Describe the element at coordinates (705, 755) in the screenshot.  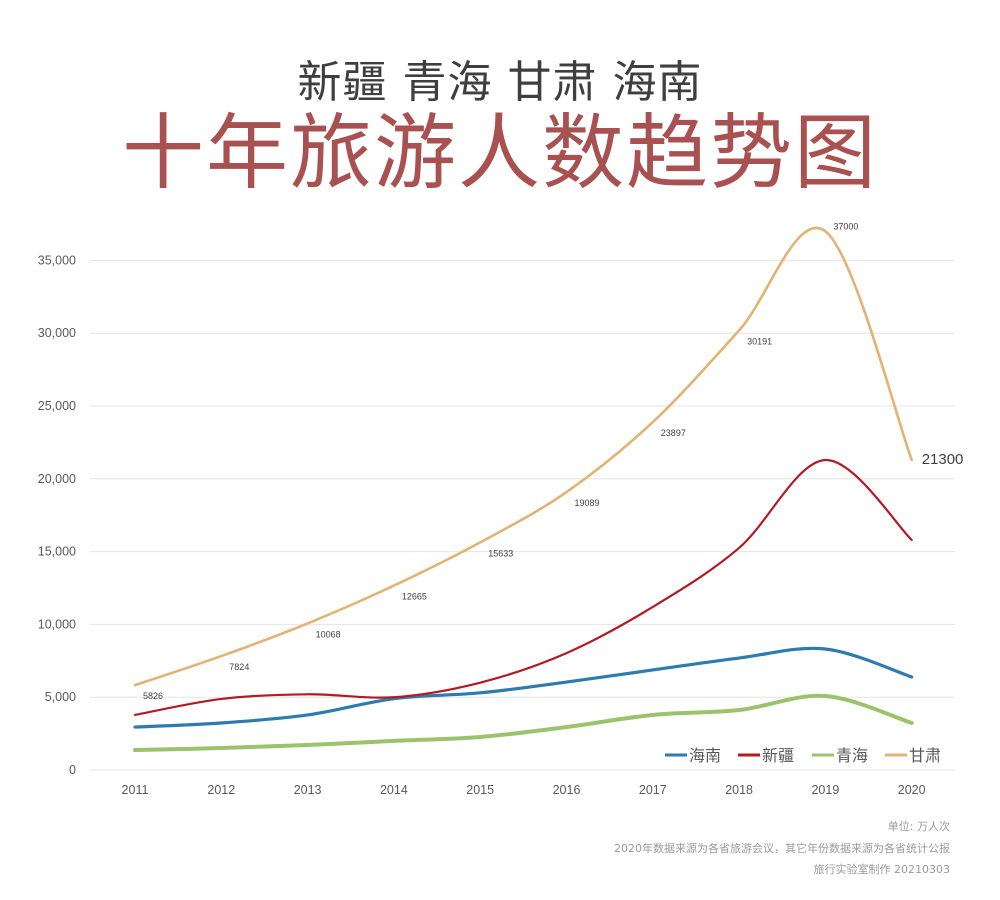
I see `legend-label: 海南` at that location.